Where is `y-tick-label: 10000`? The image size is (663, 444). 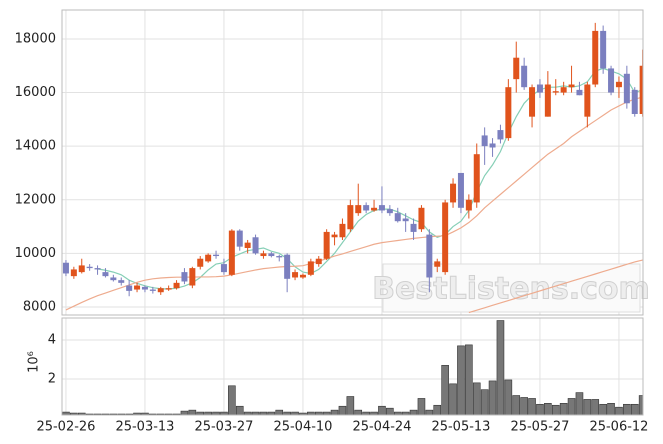 y-tick-label: 10000 is located at coordinates (35, 253).